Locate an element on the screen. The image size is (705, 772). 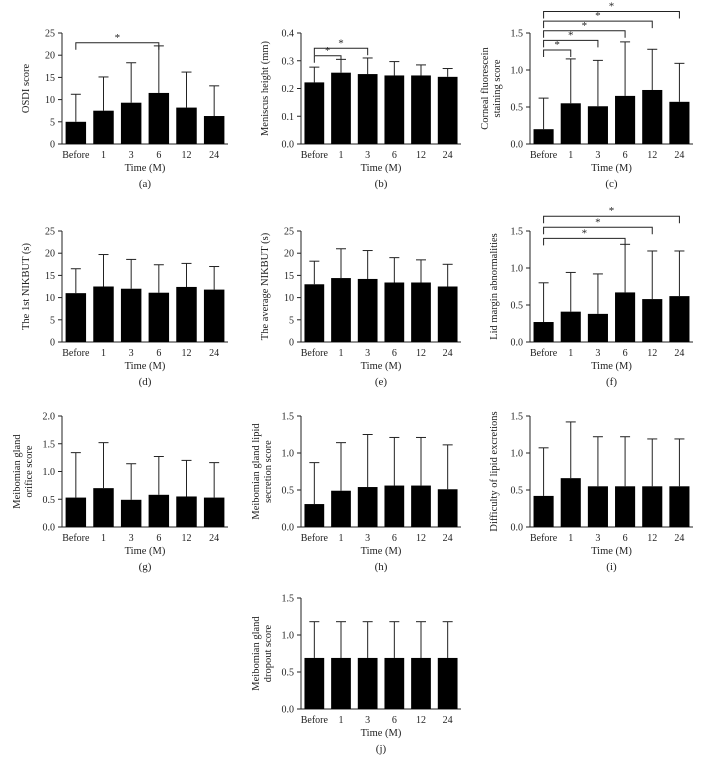
y-tick-label: 20 is located at coordinates (289, 254).